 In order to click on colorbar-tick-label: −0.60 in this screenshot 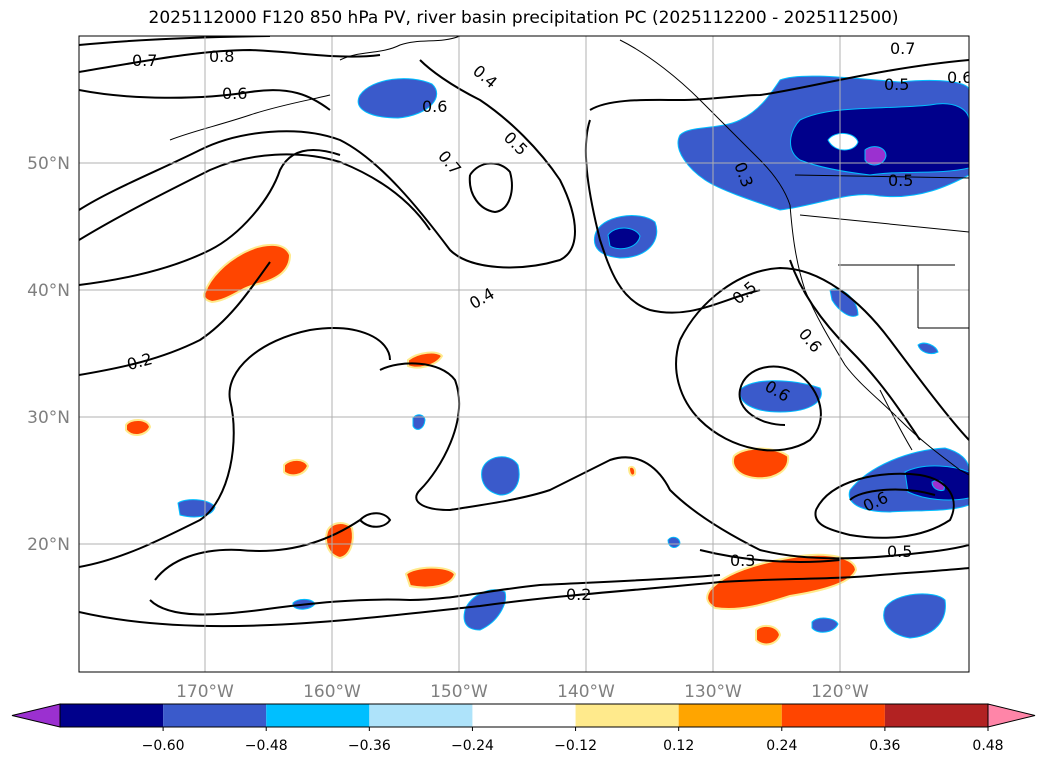, I will do `click(163, 746)`.